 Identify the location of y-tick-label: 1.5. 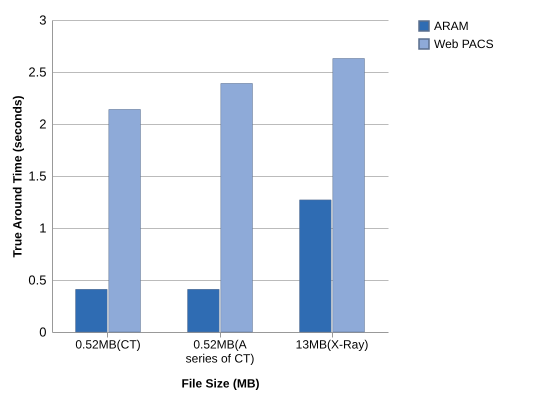
(37, 176).